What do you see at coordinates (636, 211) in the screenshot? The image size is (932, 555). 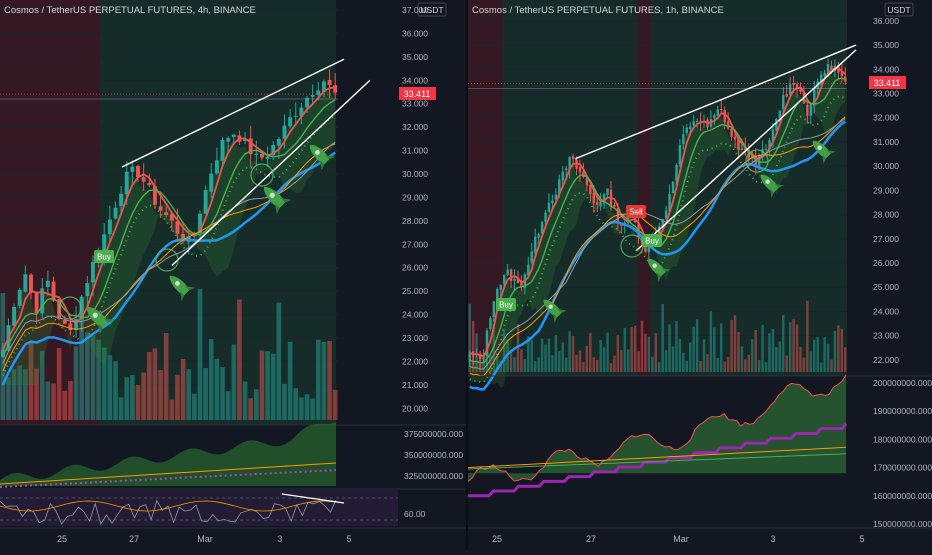 I see `sell-signal: Sell` at bounding box center [636, 211].